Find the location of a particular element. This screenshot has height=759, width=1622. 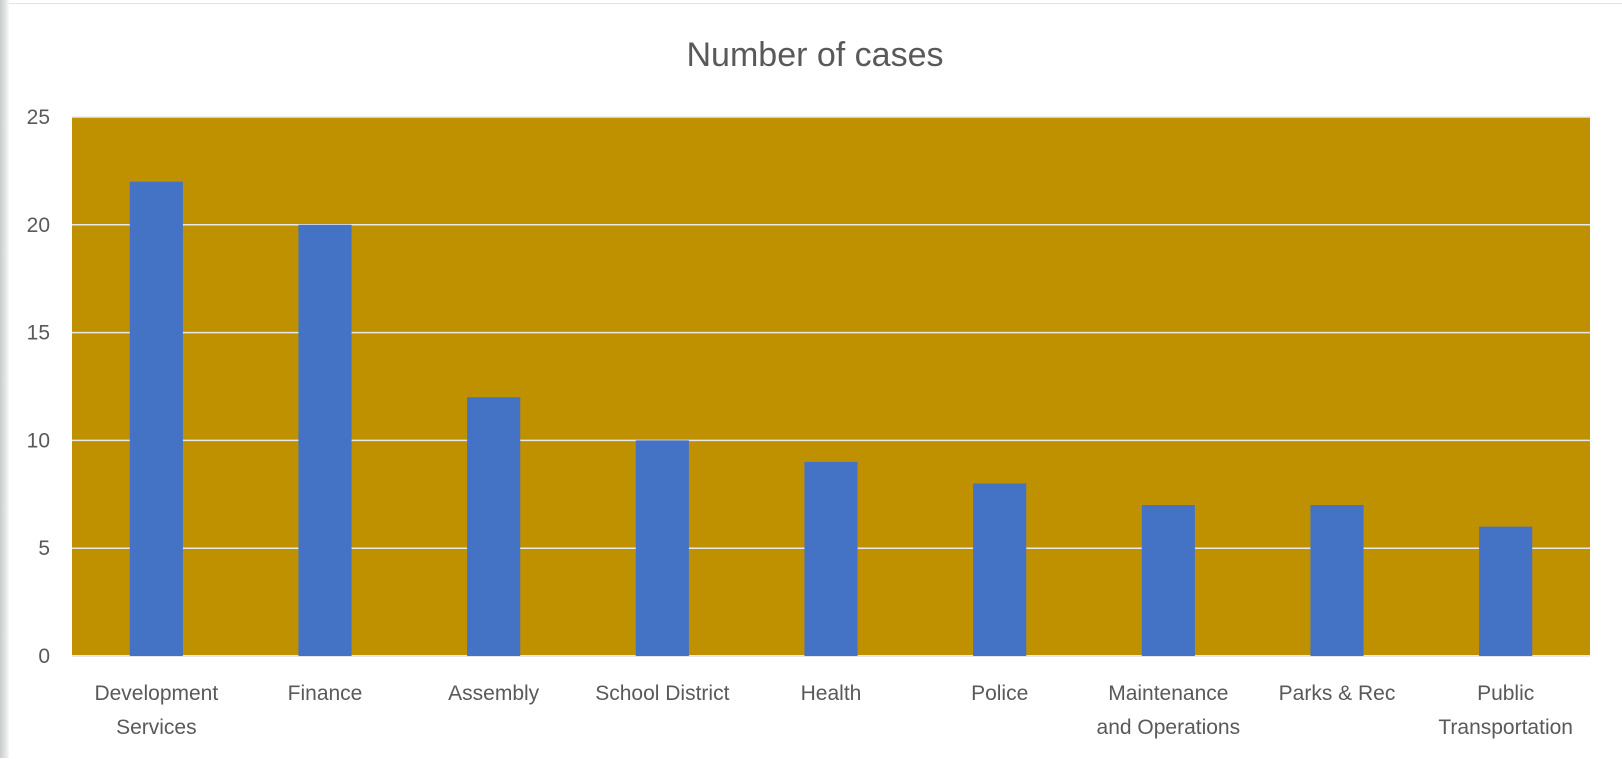

x-tick-label: Maintenance is located at coordinates (1168, 693).